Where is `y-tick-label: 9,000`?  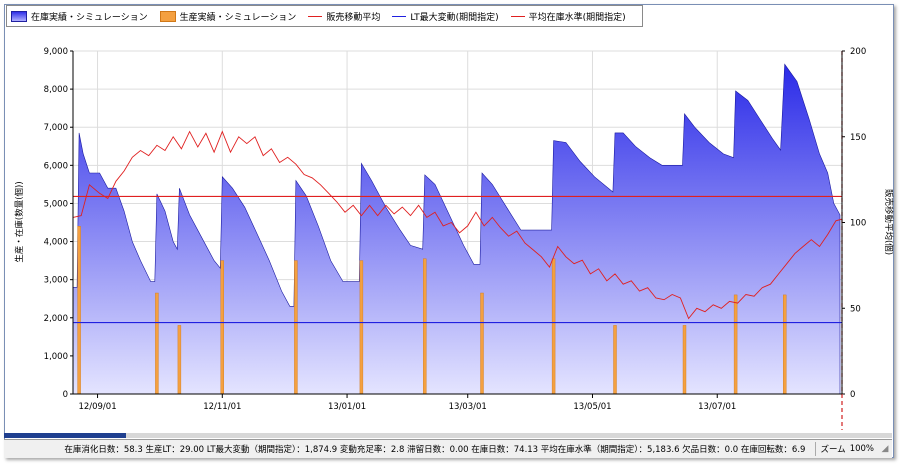 y-tick-label: 9,000 is located at coordinates (56, 52).